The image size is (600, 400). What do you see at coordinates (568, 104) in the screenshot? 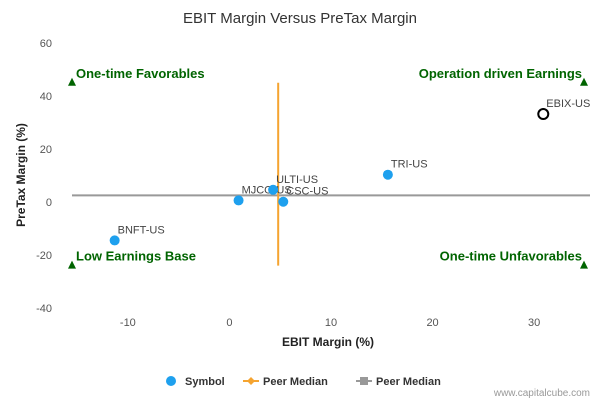
I see `data-point-label: EBIX-US` at bounding box center [568, 104].